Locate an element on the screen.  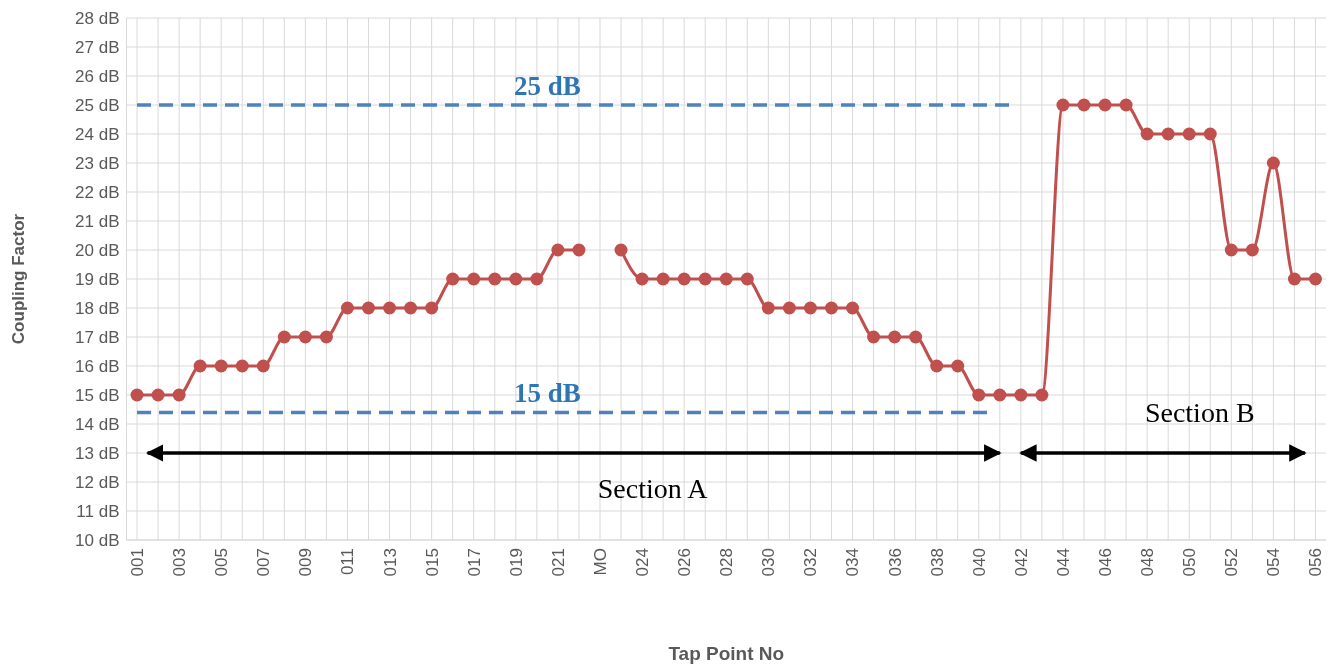
y-tick-label: 22 dB is located at coordinates (97, 192).